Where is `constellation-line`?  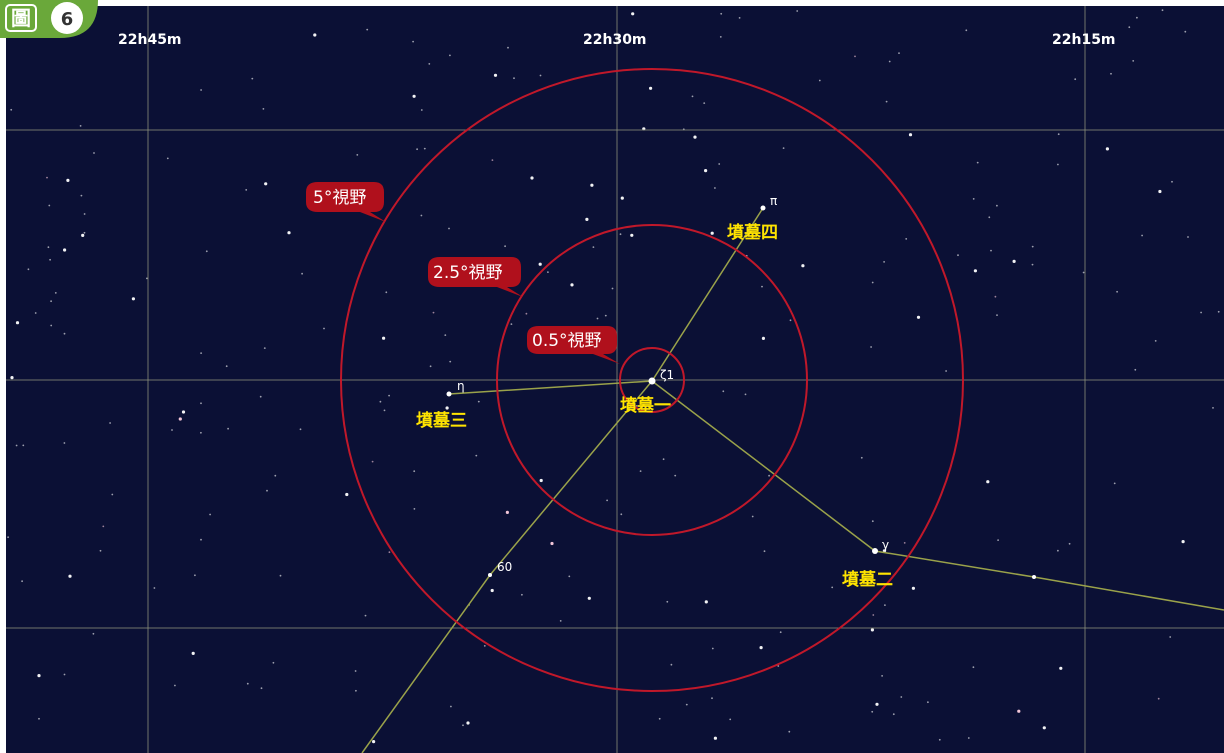
constellation-line is located at coordinates (937, 495).